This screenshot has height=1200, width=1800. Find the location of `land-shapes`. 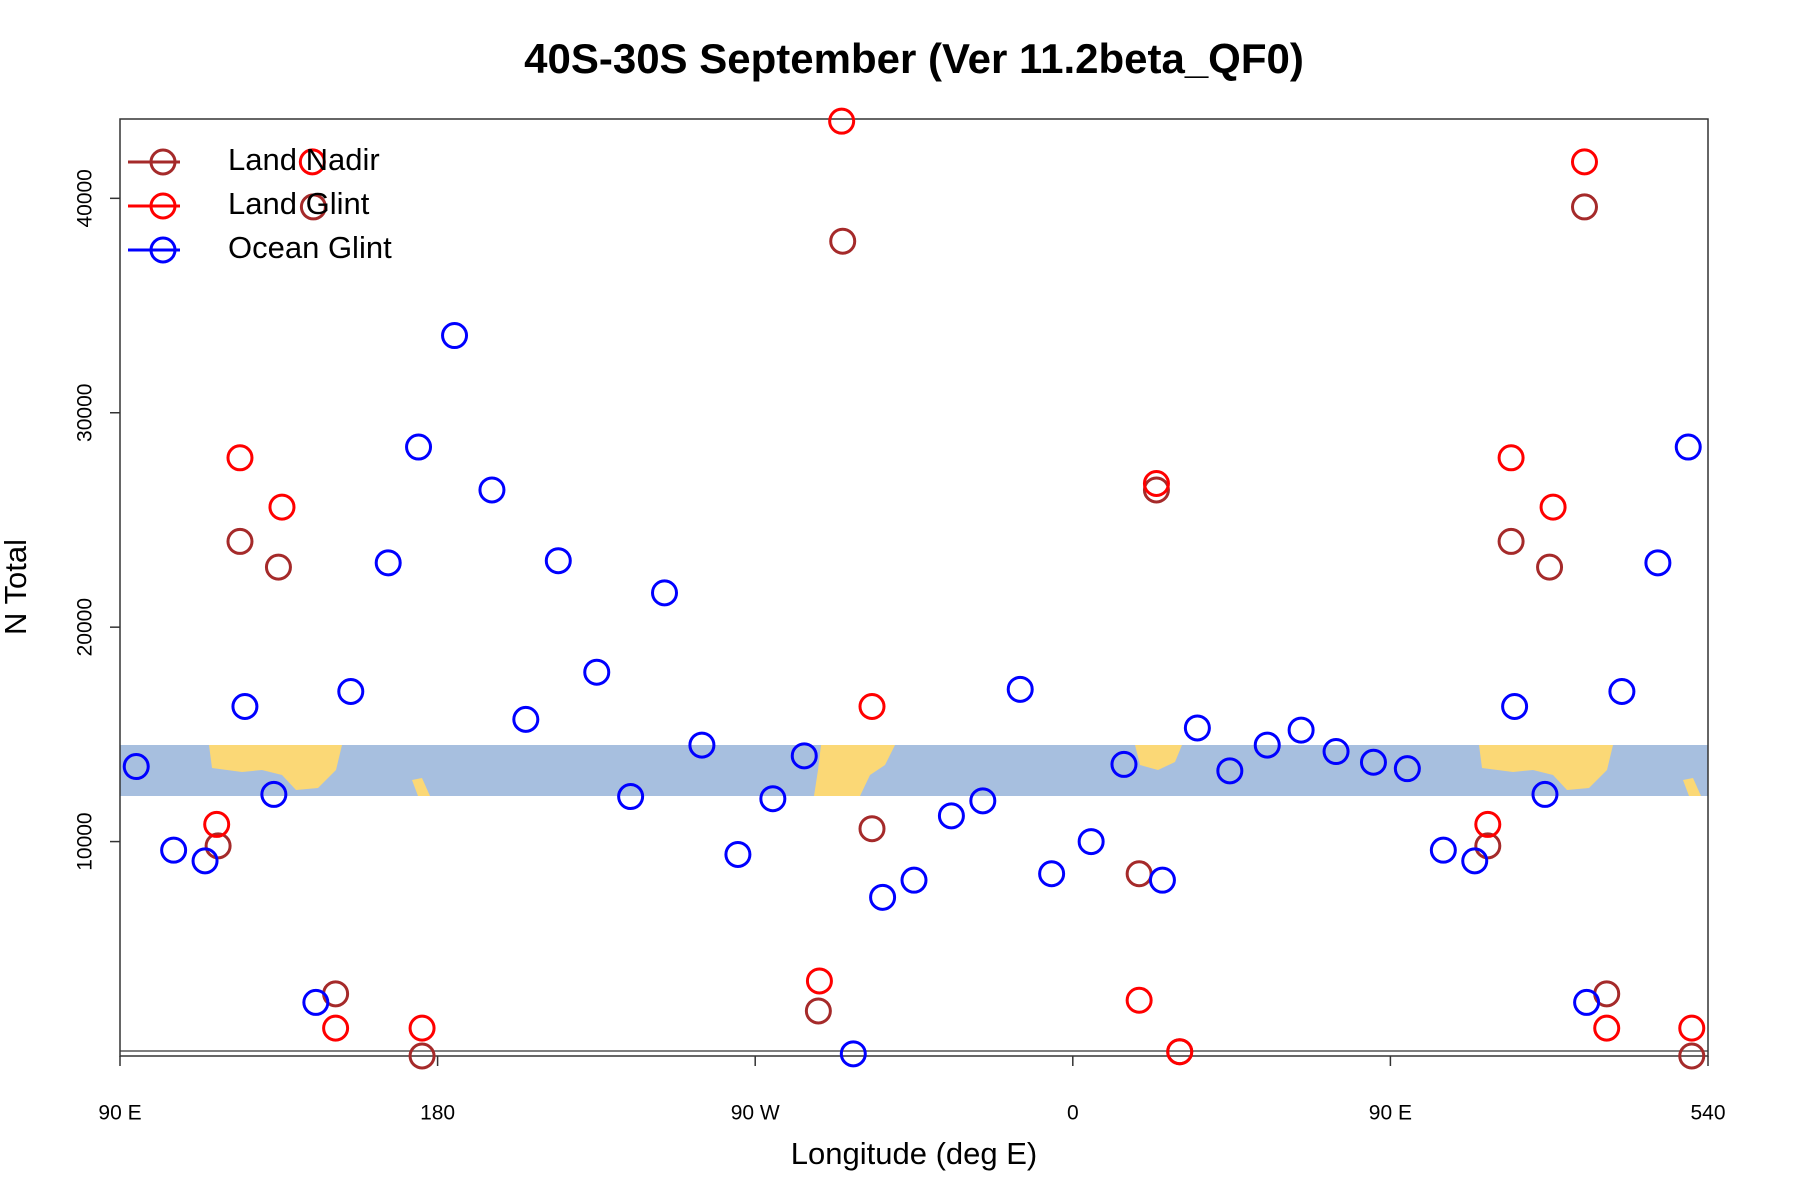

land-shapes is located at coordinates (955, 770).